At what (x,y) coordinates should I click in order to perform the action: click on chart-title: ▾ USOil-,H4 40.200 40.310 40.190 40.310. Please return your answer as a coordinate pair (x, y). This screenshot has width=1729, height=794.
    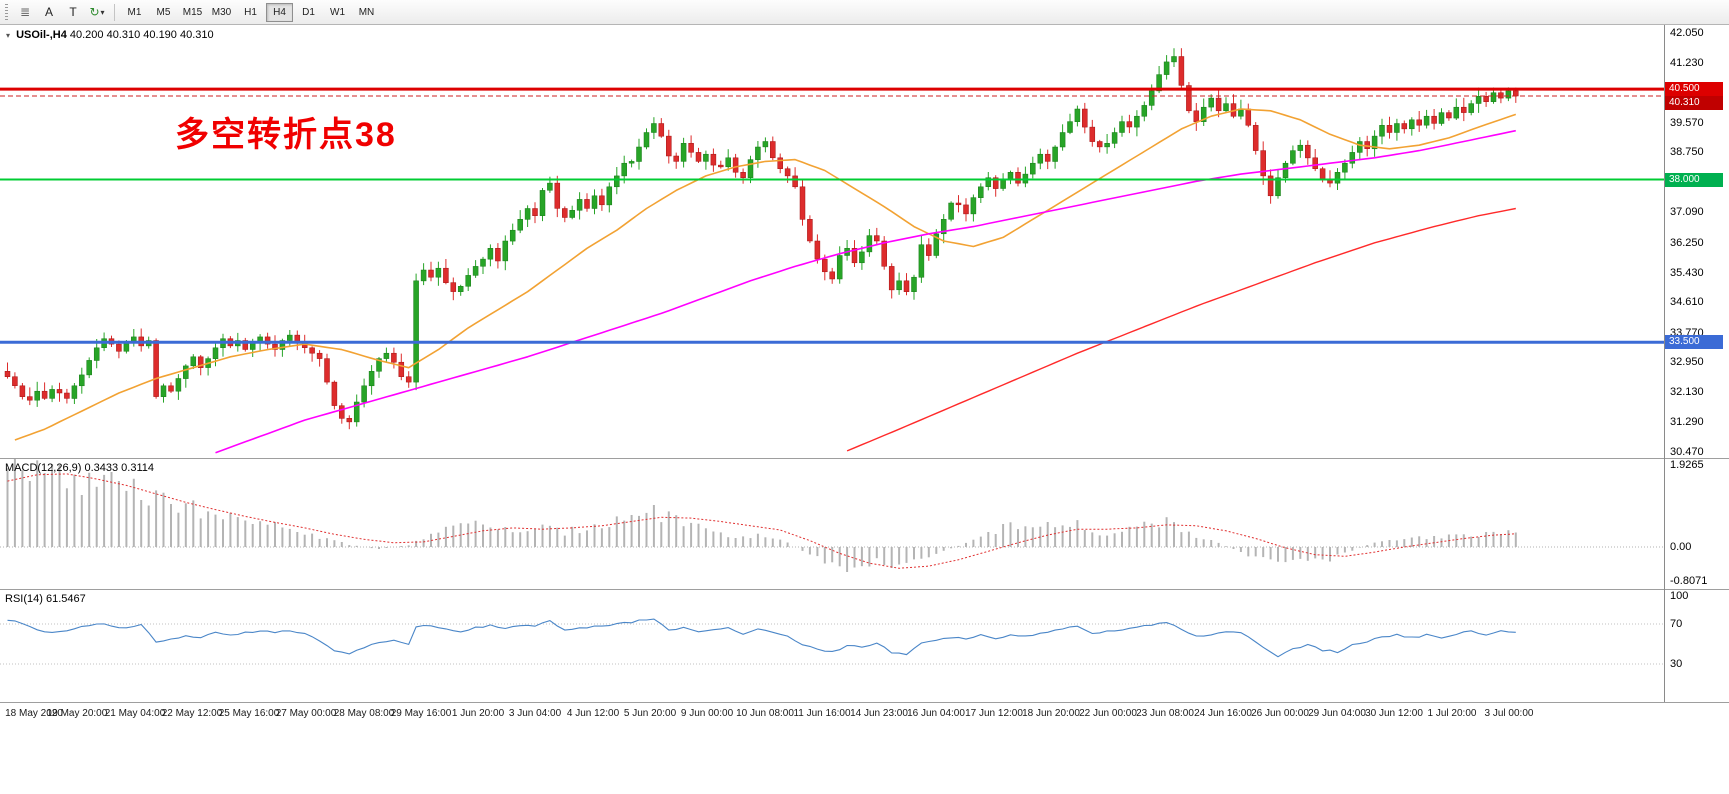
    Looking at the image, I should click on (110, 35).